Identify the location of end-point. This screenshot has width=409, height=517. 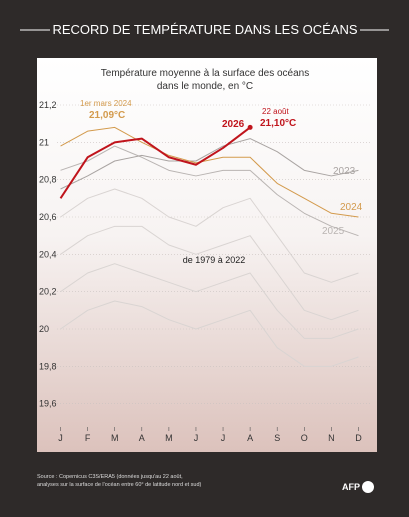
(250, 127).